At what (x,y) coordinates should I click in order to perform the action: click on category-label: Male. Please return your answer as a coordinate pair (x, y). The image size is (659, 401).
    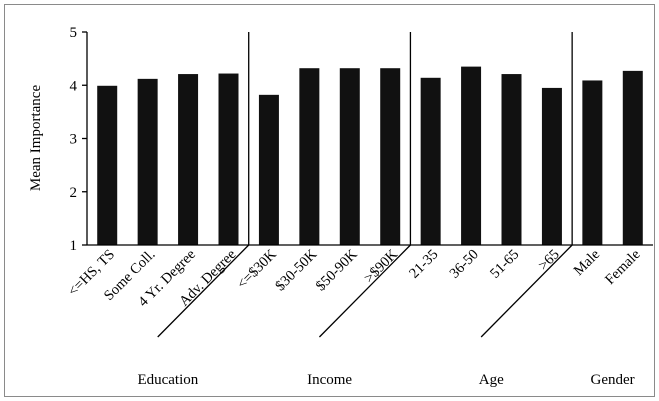
    Looking at the image, I should click on (587, 263).